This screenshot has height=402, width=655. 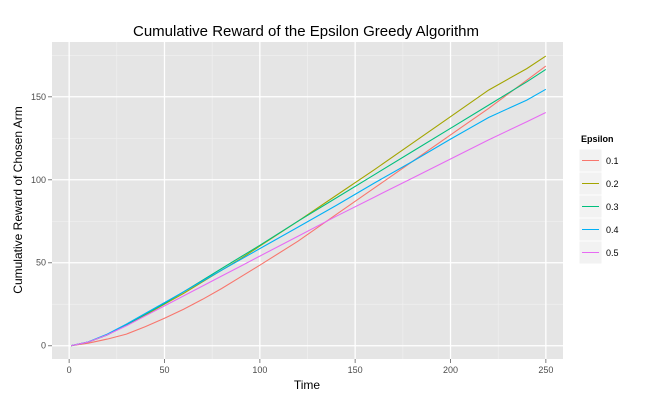 I want to click on y-tick-label: 50, so click(x=41, y=263).